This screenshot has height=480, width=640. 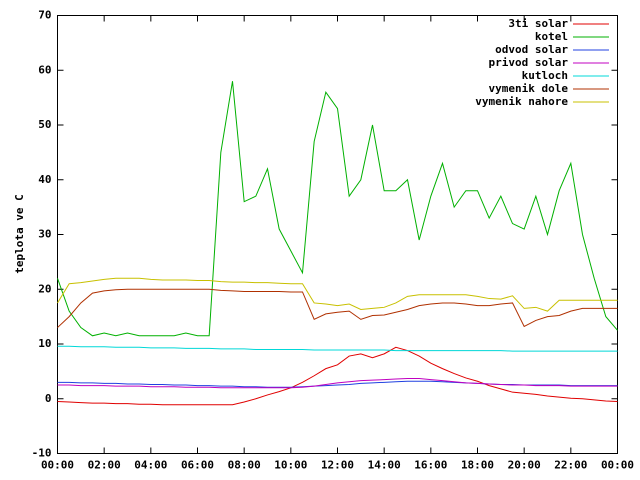 I want to click on y-tick-label: 20, so click(x=44, y=288).